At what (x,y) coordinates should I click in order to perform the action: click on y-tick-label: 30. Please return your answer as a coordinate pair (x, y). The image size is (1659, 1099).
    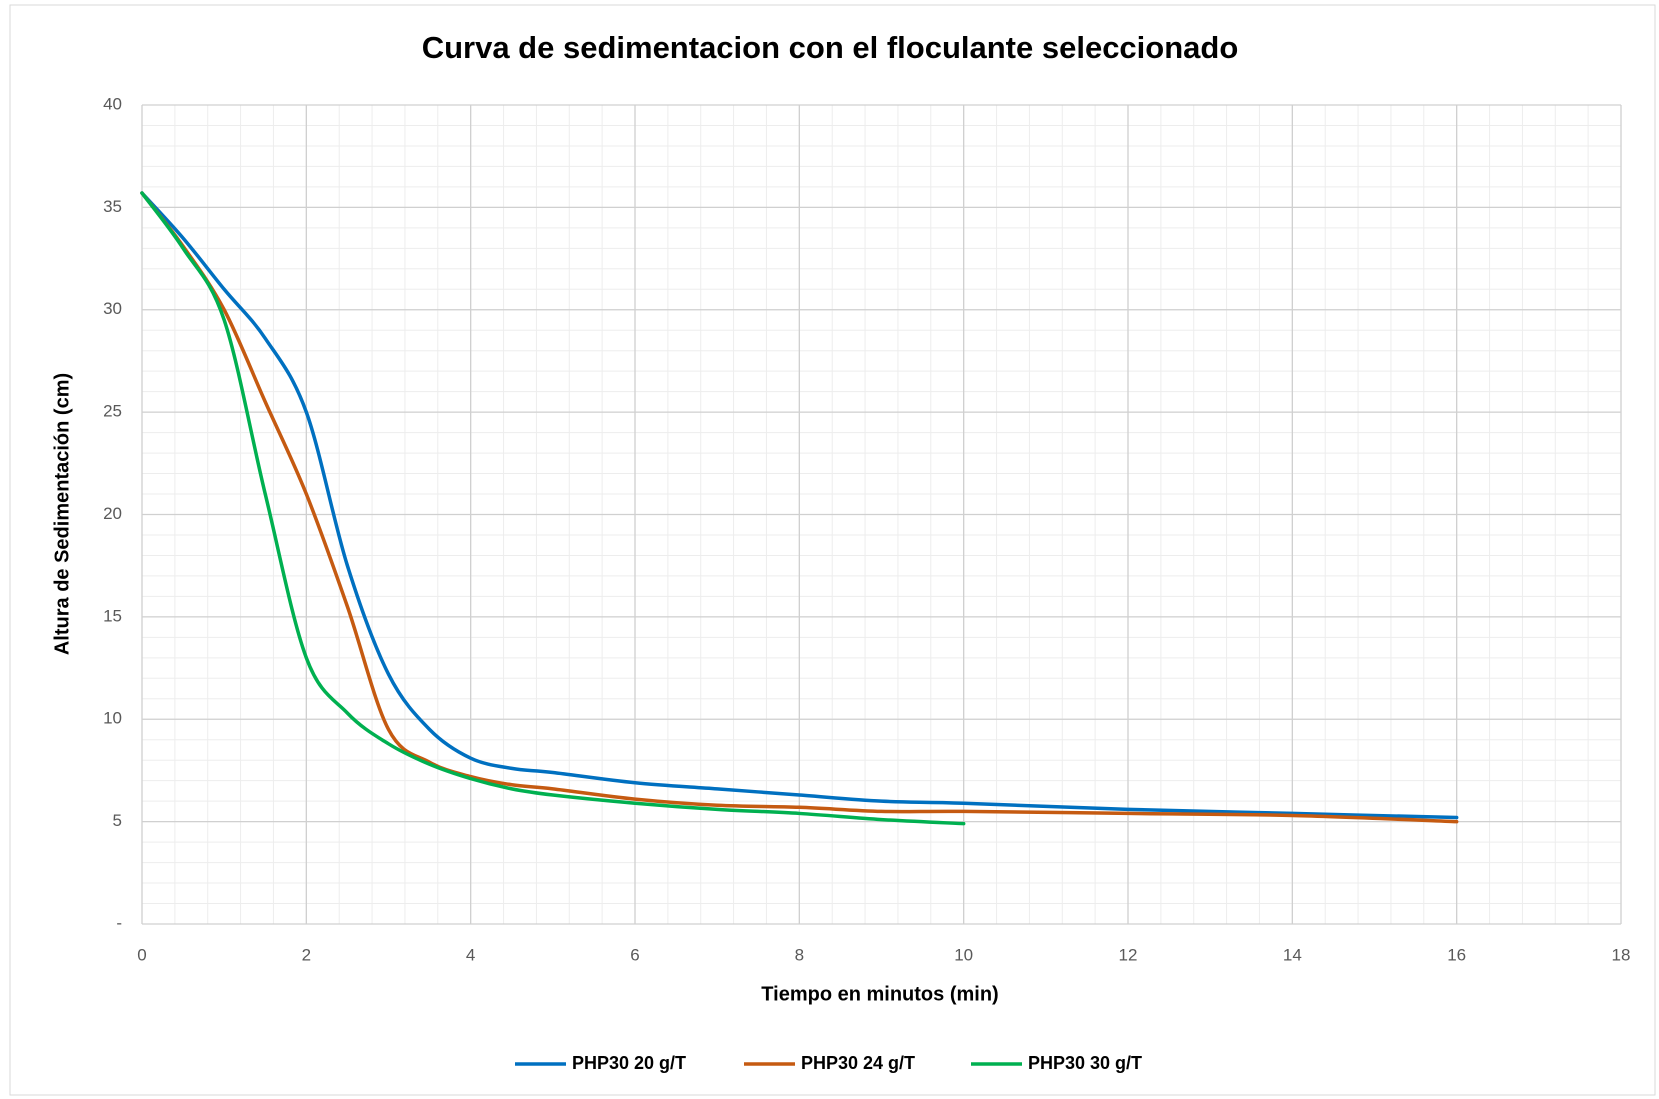
    Looking at the image, I should click on (112, 308).